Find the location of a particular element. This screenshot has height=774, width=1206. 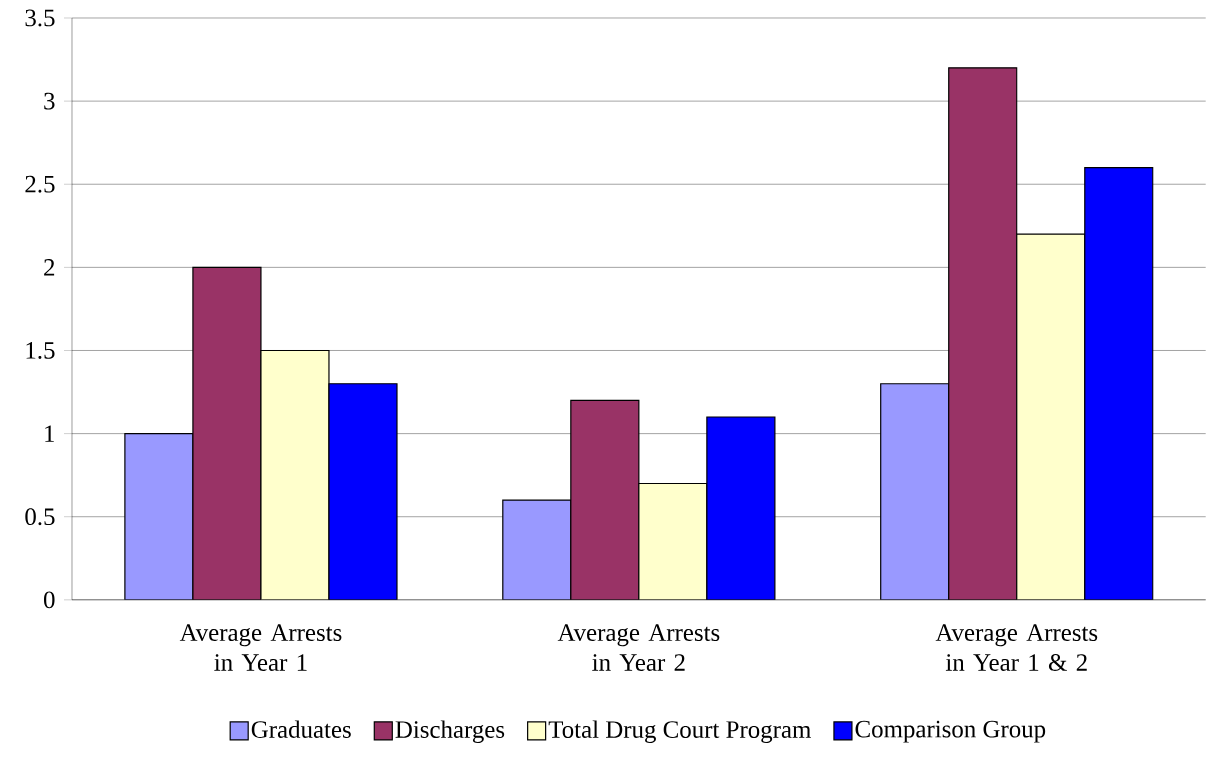

x-tick-label: Average Arrests in Year 1 & 2 is located at coordinates (1016, 648).